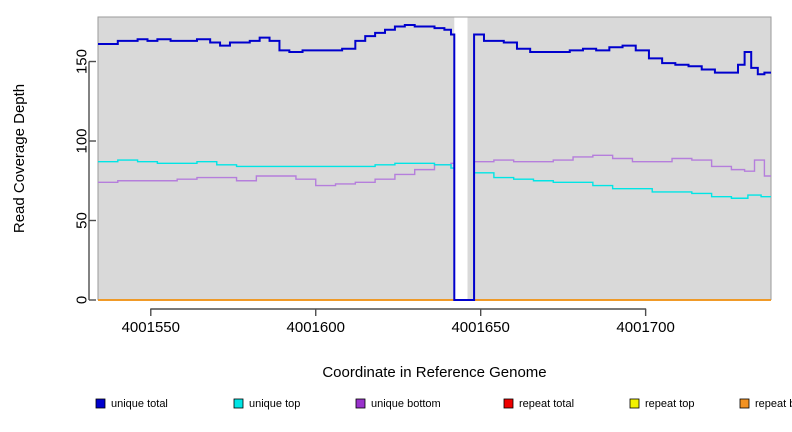 Image resolution: width=792 pixels, height=432 pixels. I want to click on legend-swatch-unique-top, so click(238, 403).